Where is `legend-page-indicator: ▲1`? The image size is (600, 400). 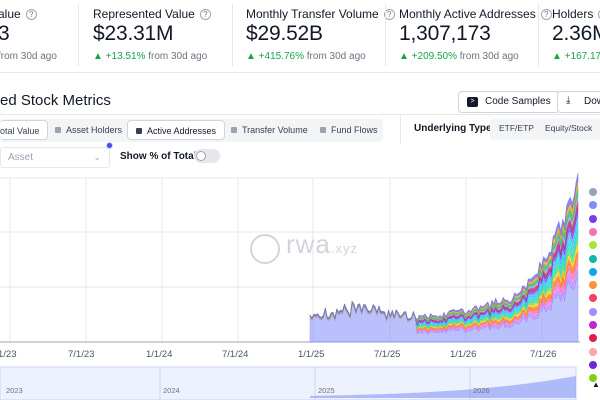 legend-page-indicator: ▲1 is located at coordinates (596, 384).